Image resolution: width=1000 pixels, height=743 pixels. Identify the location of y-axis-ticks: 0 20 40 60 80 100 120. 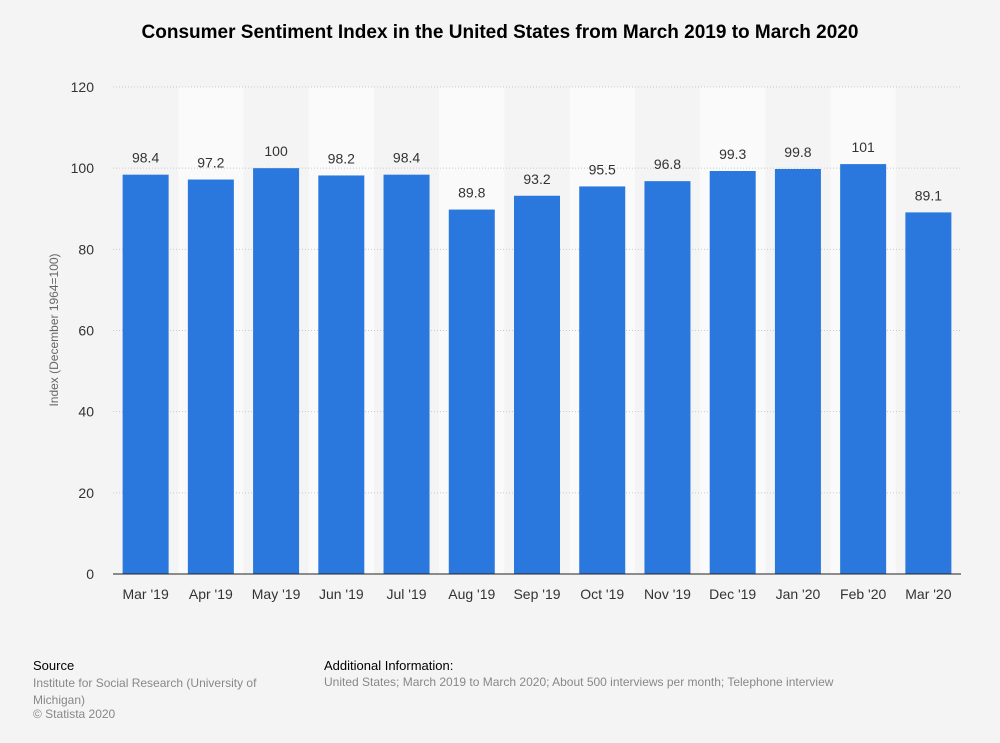
(83, 330).